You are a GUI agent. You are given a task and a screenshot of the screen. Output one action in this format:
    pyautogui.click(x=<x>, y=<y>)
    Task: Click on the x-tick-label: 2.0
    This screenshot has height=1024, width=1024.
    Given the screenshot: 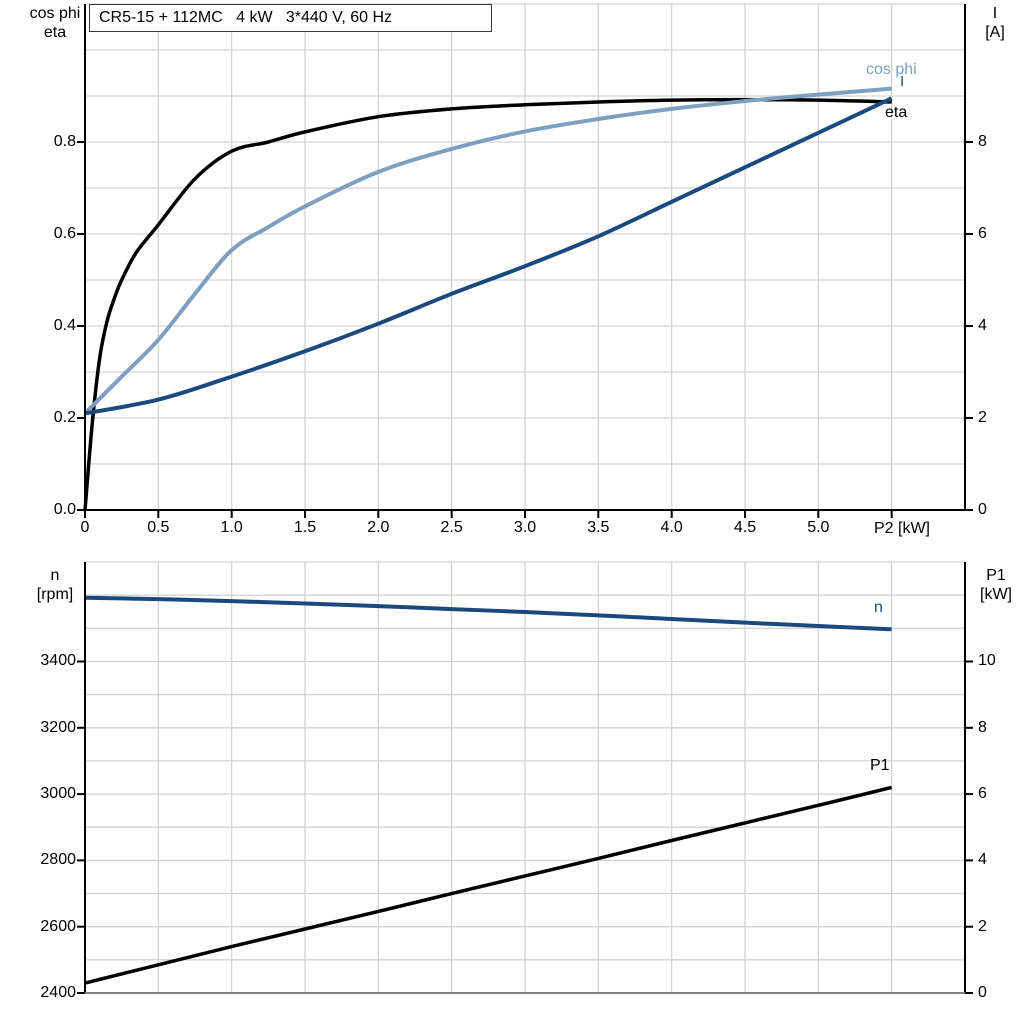 What is the action you would take?
    pyautogui.click(x=378, y=527)
    